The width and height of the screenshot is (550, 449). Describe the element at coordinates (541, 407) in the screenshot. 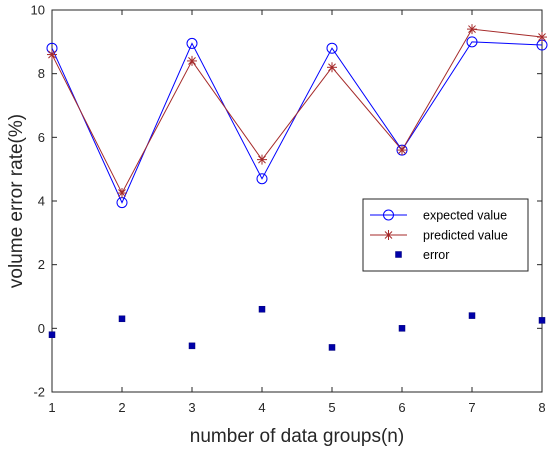

I see `x-tick-label: 8` at that location.